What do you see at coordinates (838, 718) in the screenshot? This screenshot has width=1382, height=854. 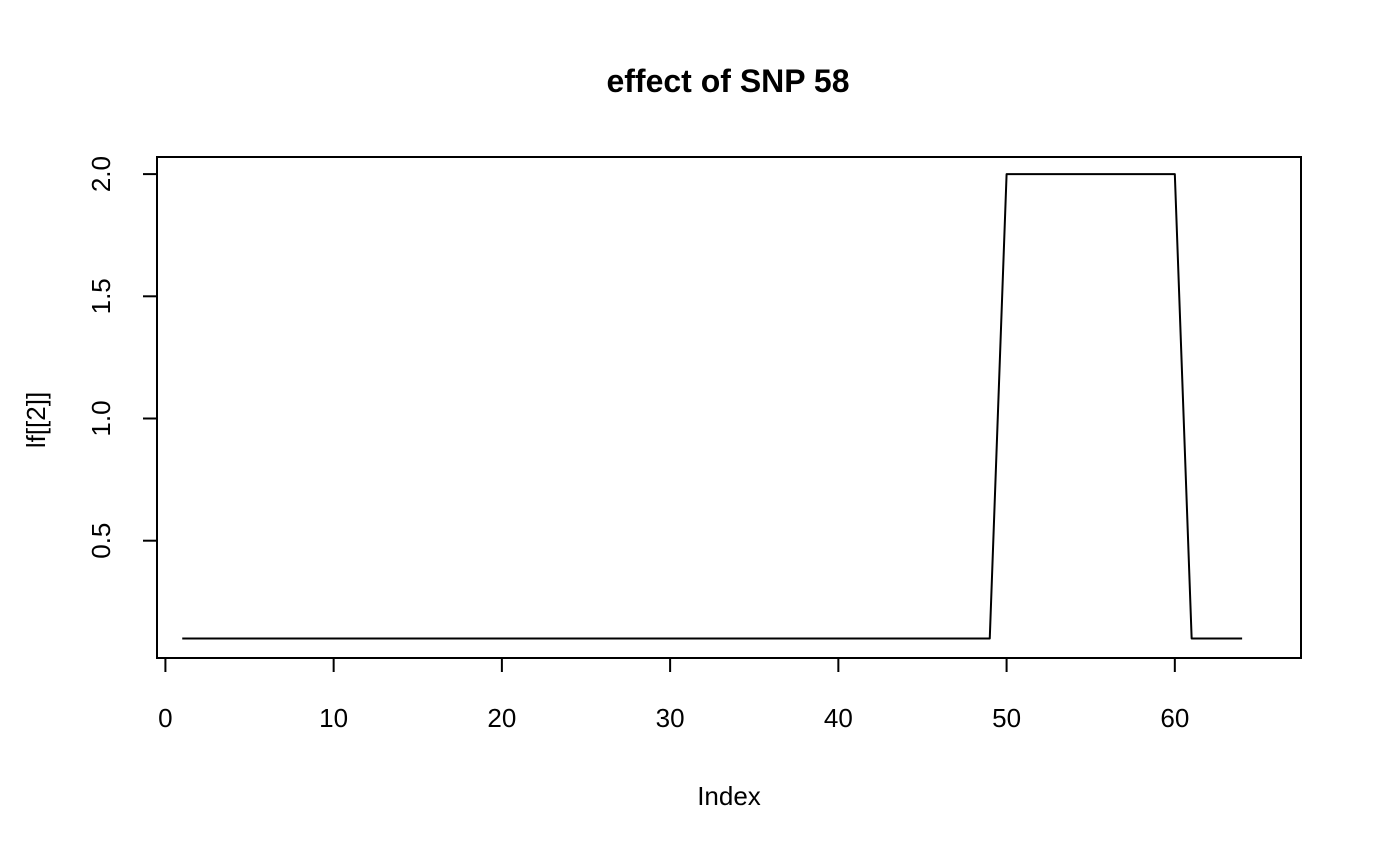 I see `x-tick-label: 40` at bounding box center [838, 718].